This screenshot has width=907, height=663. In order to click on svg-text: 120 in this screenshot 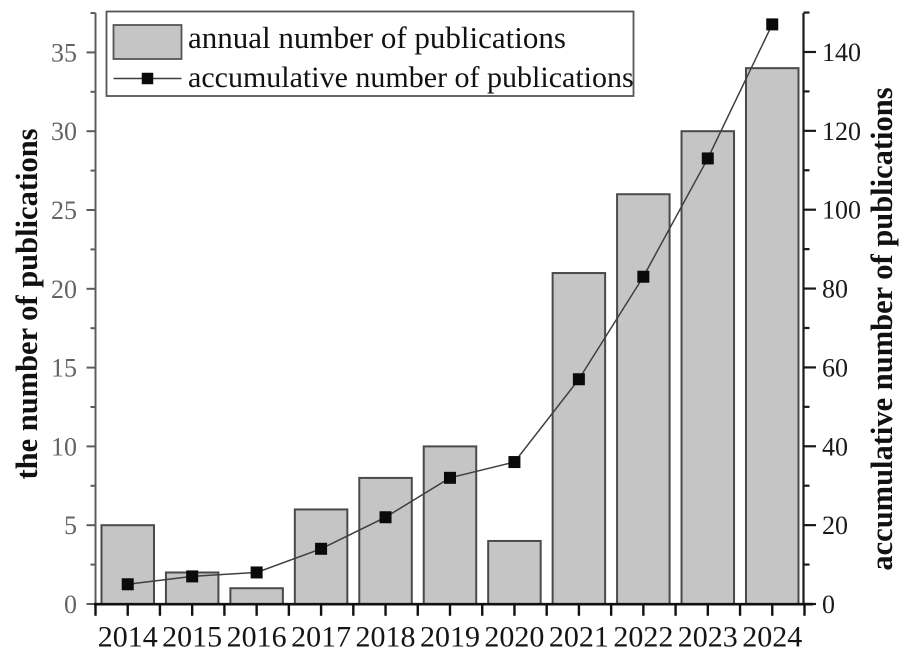, I will do `click(841, 131)`.